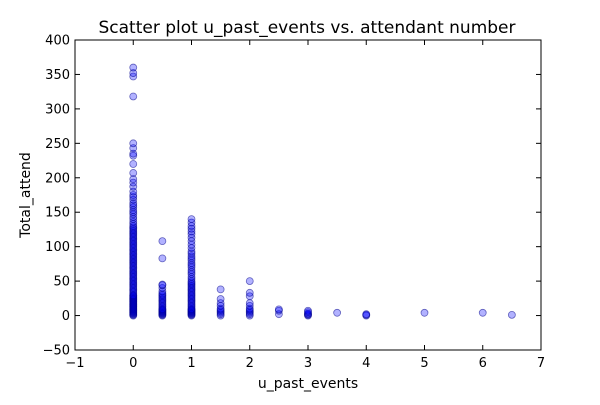  Describe the element at coordinates (57, 109) in the screenshot. I see `y-tick-label: 300` at that location.